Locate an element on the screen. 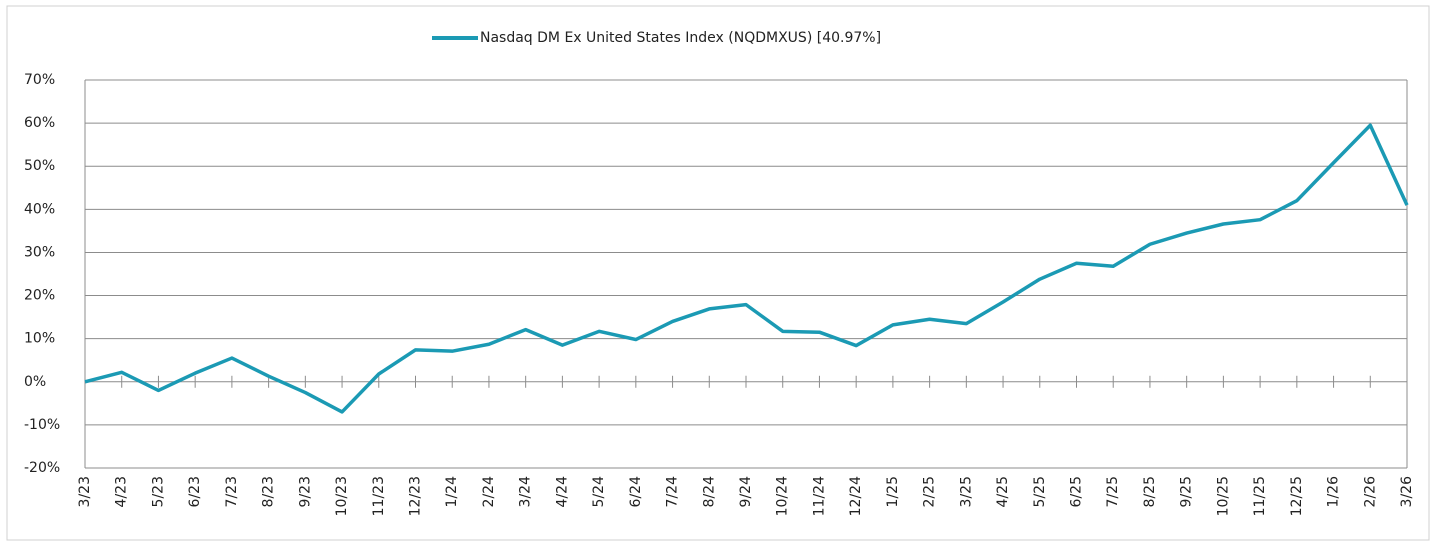 The width and height of the screenshot is (1437, 550). x-tick-label: 7/25 is located at coordinates (1113, 491).